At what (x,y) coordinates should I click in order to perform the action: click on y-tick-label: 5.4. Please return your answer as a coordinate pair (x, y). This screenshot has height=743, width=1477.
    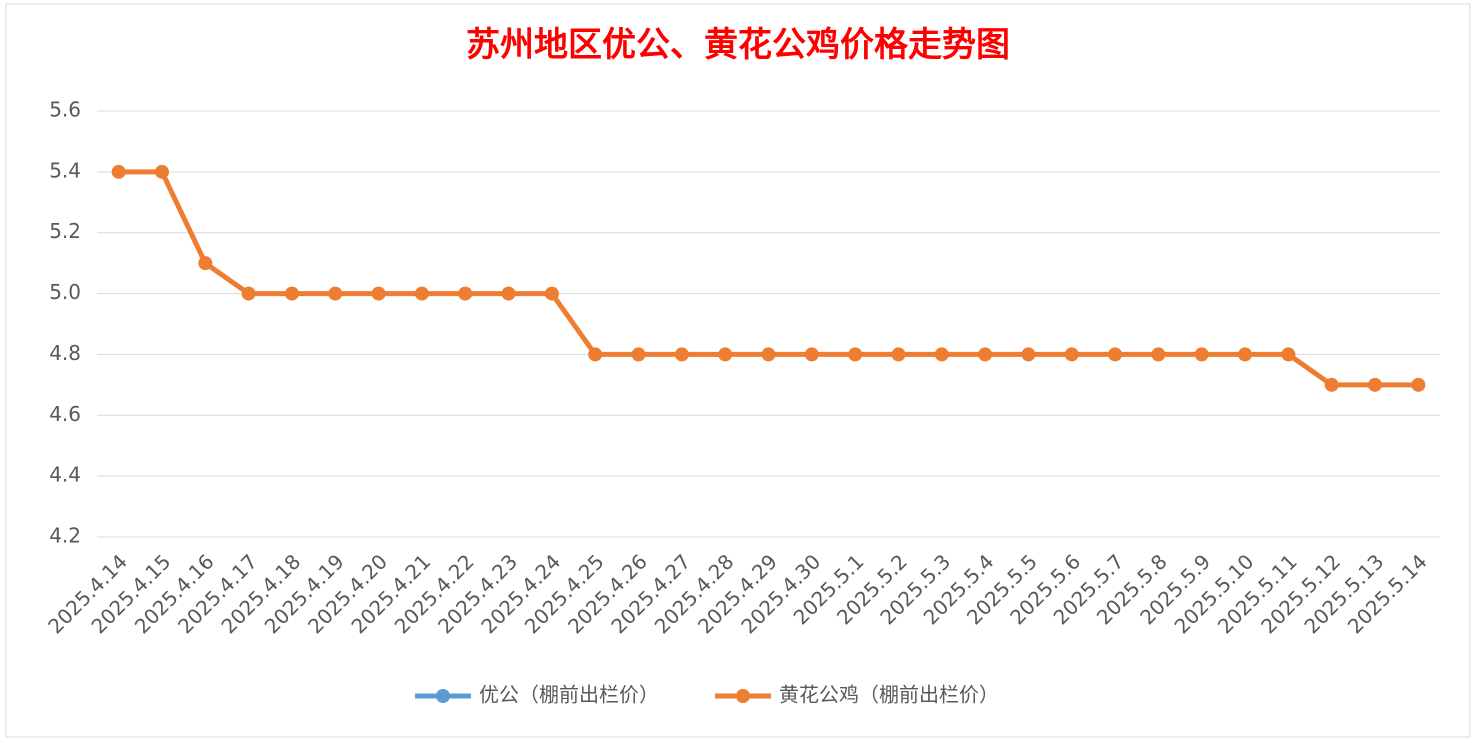
    Looking at the image, I should click on (65, 170).